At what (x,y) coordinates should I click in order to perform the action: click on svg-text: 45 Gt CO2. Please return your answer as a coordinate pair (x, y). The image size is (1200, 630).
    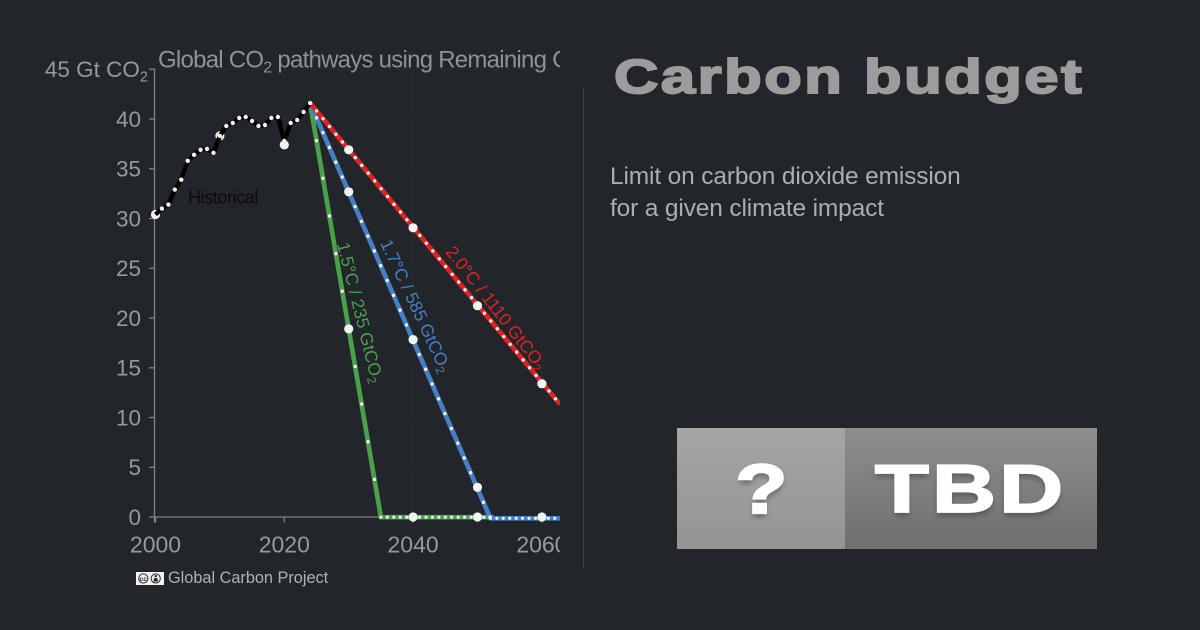
    Looking at the image, I should click on (96, 71).